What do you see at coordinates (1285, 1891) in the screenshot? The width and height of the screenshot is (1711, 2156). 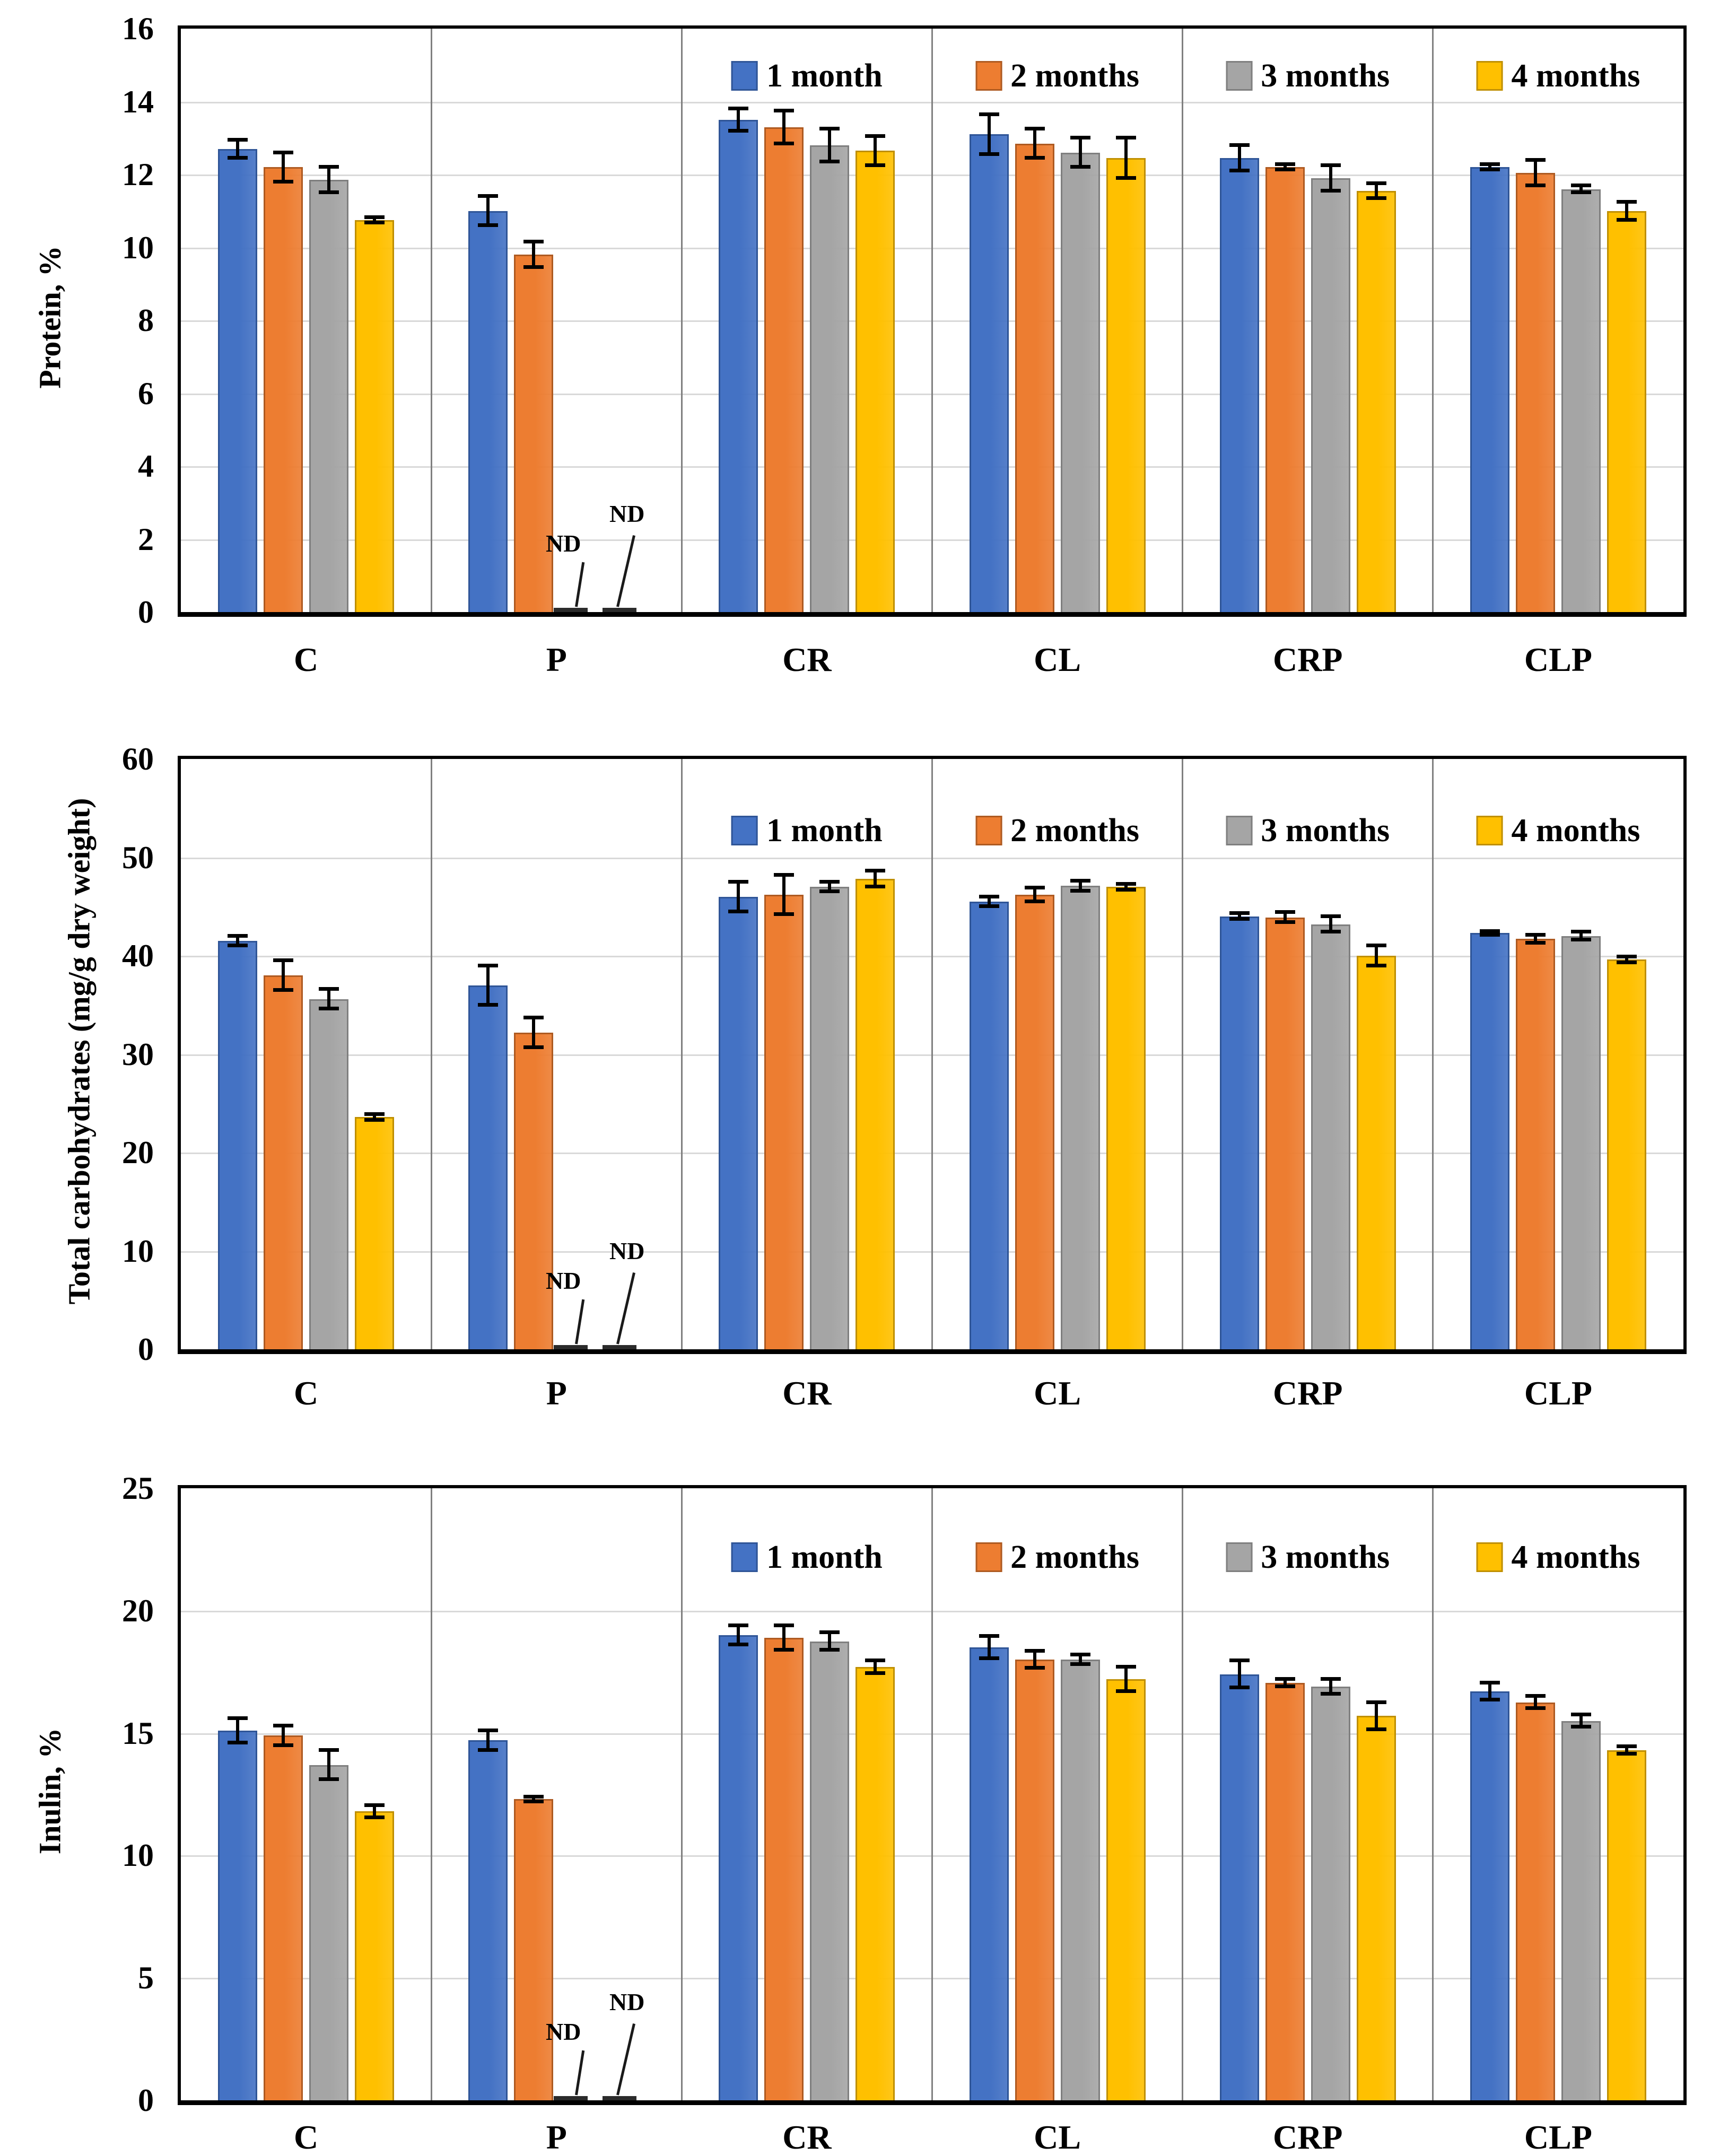 I see `bar-CRP-2-months` at bounding box center [1285, 1891].